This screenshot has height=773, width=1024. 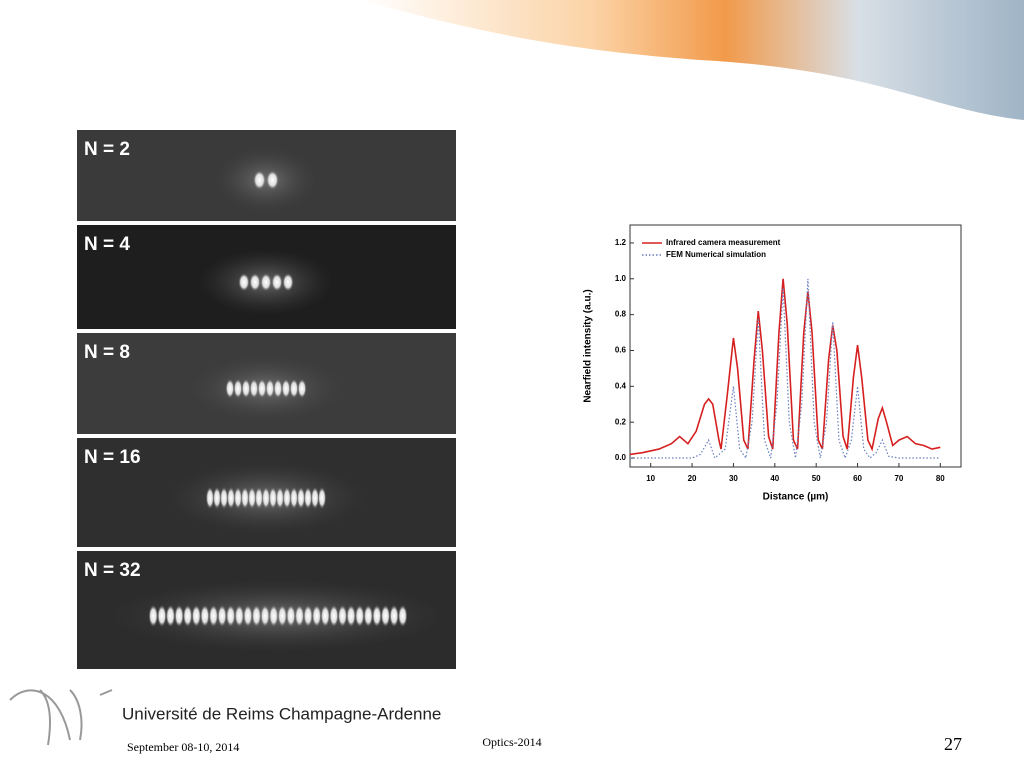 I want to click on legend-label: Infrared camera measurement, so click(x=723, y=242).